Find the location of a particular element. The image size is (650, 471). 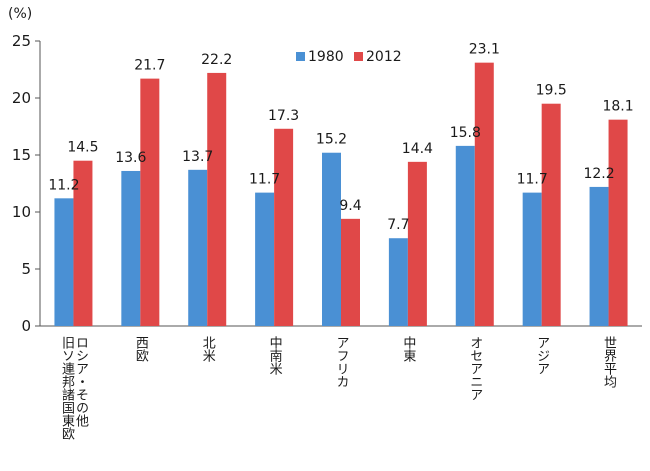

data-label-2012: 17.3 is located at coordinates (283, 116).